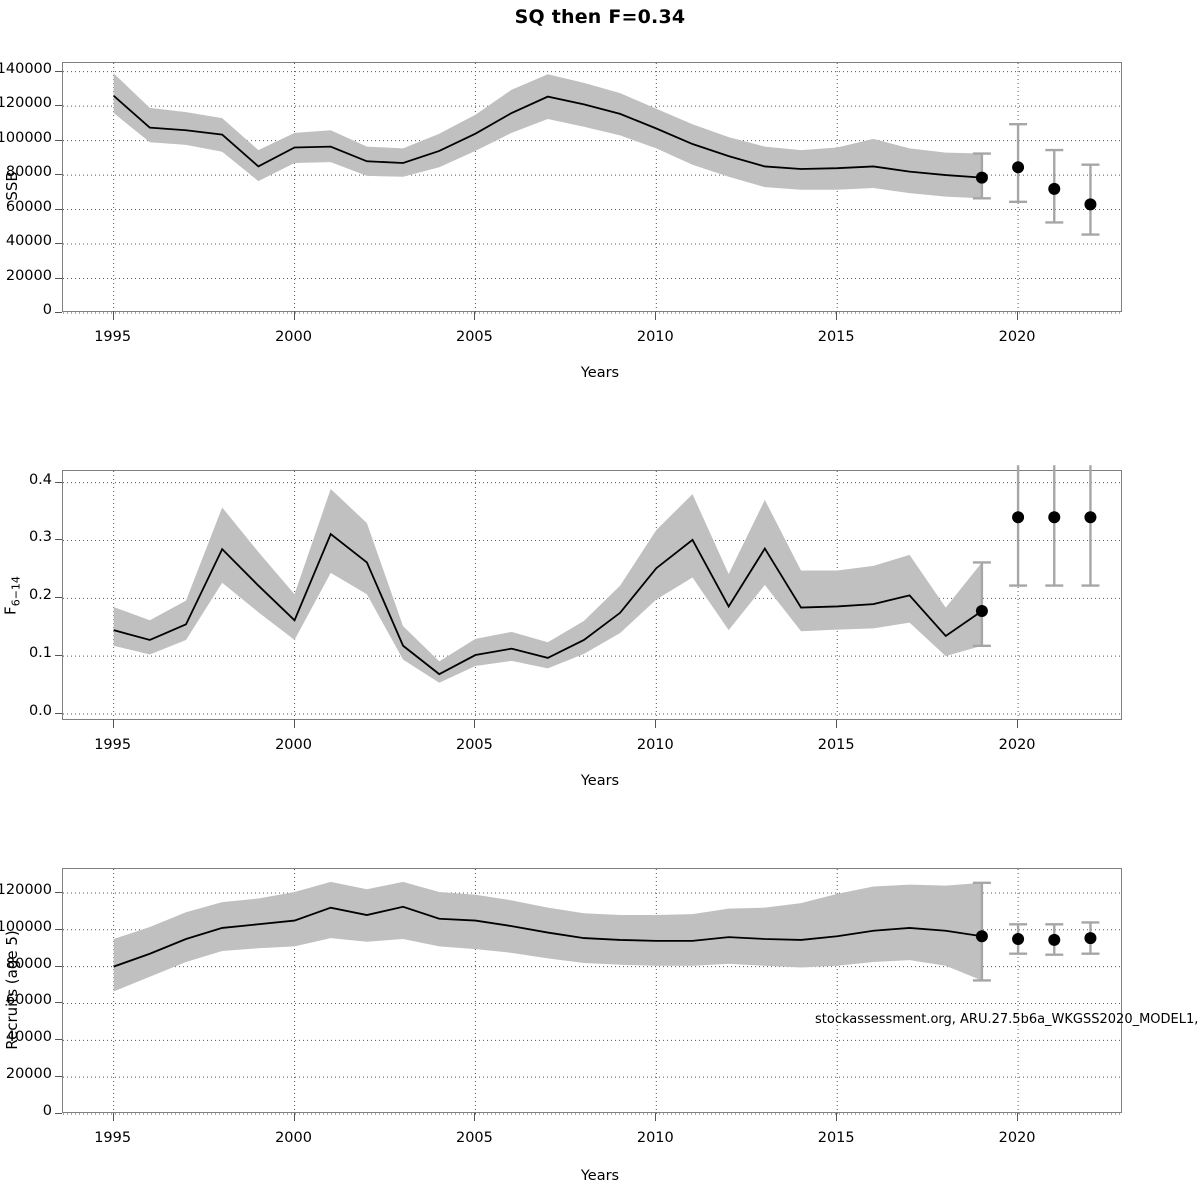  What do you see at coordinates (28, 241) in the screenshot?
I see `y-tick-label: 40000` at bounding box center [28, 241].